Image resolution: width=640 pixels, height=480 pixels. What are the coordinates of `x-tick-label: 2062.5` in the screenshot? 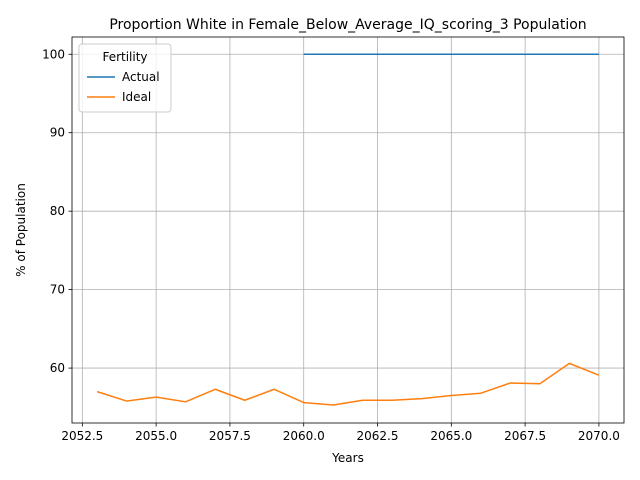 It's located at (378, 436).